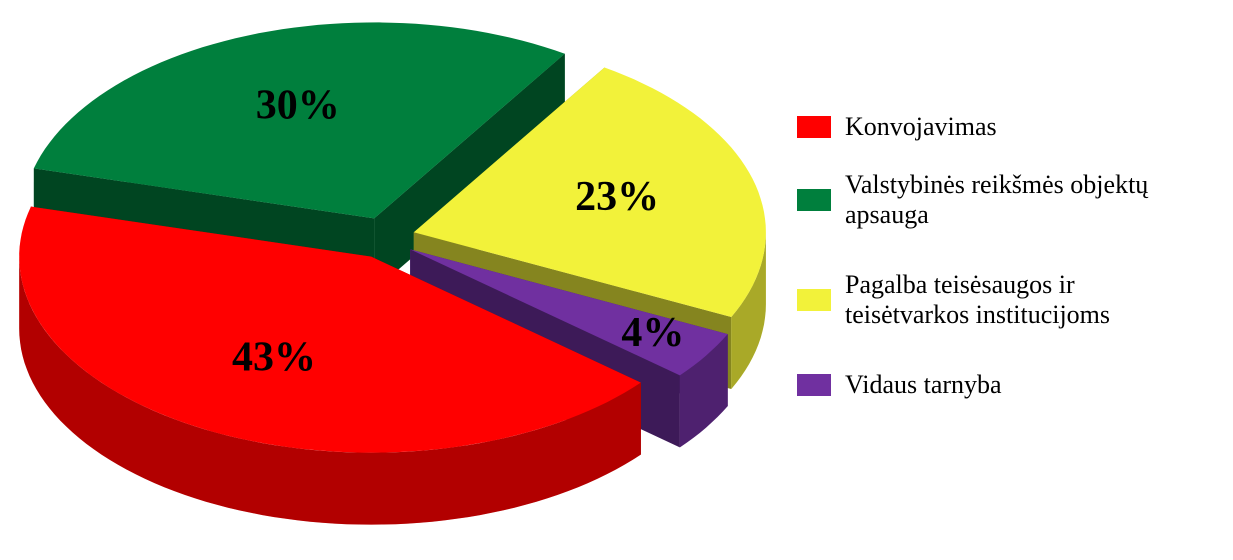 The width and height of the screenshot is (1233, 560). I want to click on legend-item: Konvojavimas, so click(1007, 127).